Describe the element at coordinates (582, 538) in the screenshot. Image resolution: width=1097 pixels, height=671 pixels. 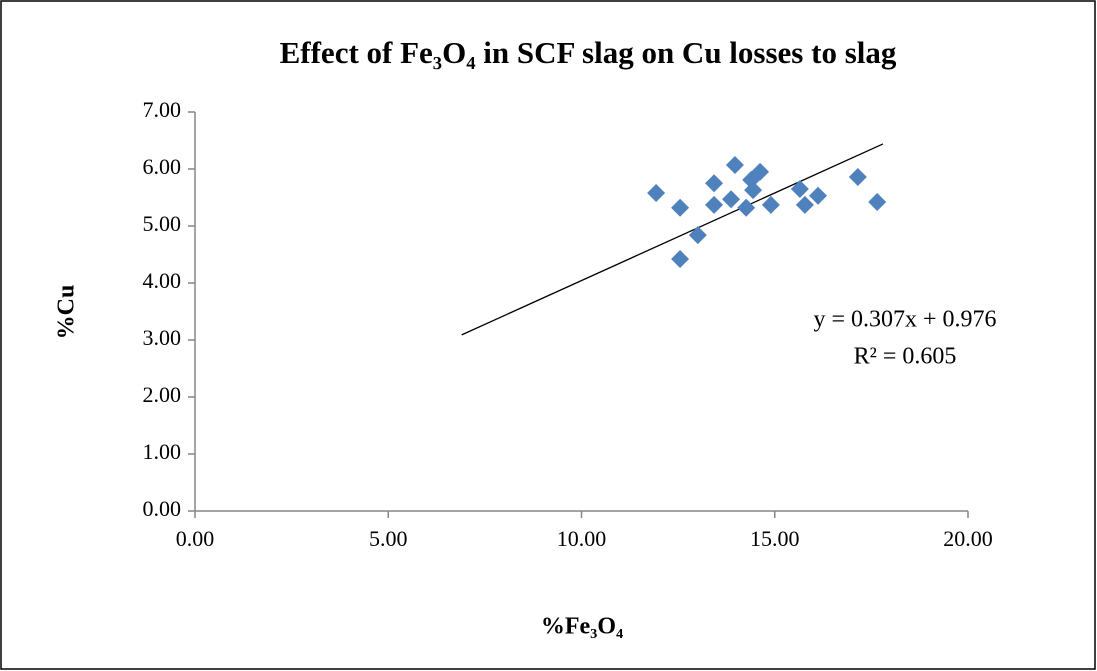
I see `x-tick-label: 10.00` at that location.